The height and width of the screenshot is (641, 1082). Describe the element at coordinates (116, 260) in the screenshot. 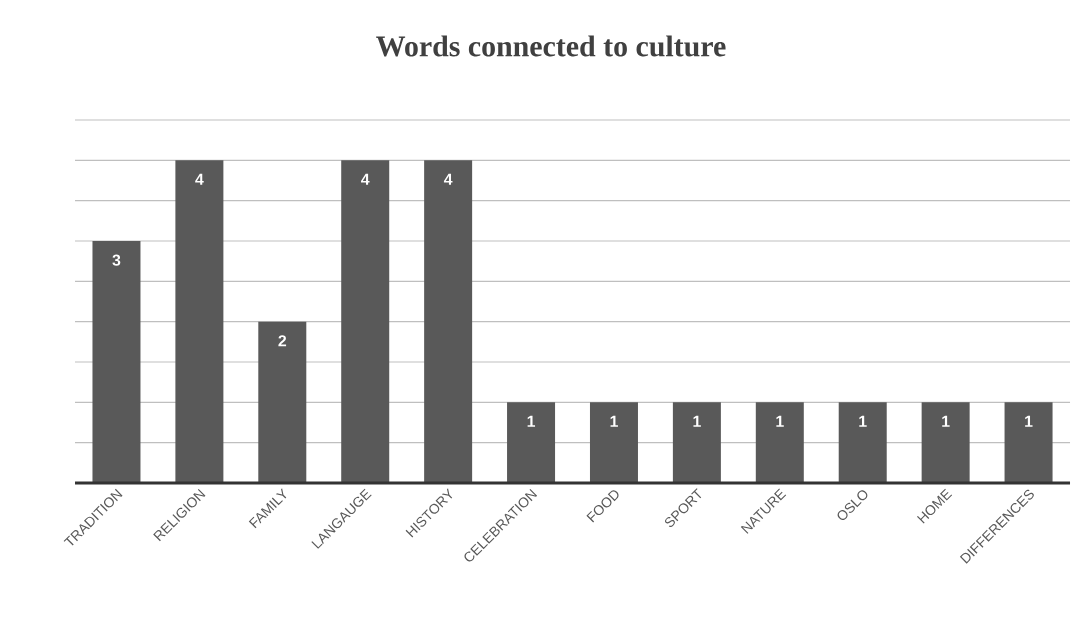

I see `data-label: 3` at that location.